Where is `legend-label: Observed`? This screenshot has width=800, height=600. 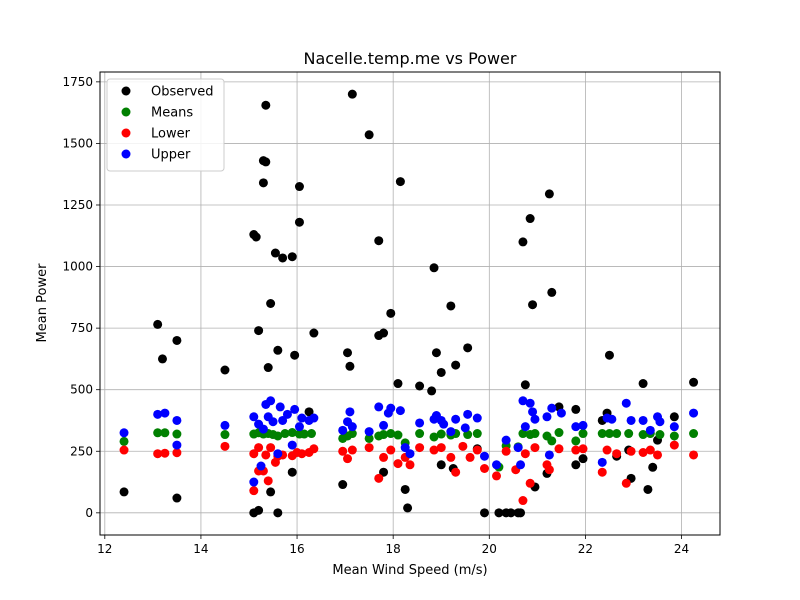
legend-label: Observed is located at coordinates (182, 92).